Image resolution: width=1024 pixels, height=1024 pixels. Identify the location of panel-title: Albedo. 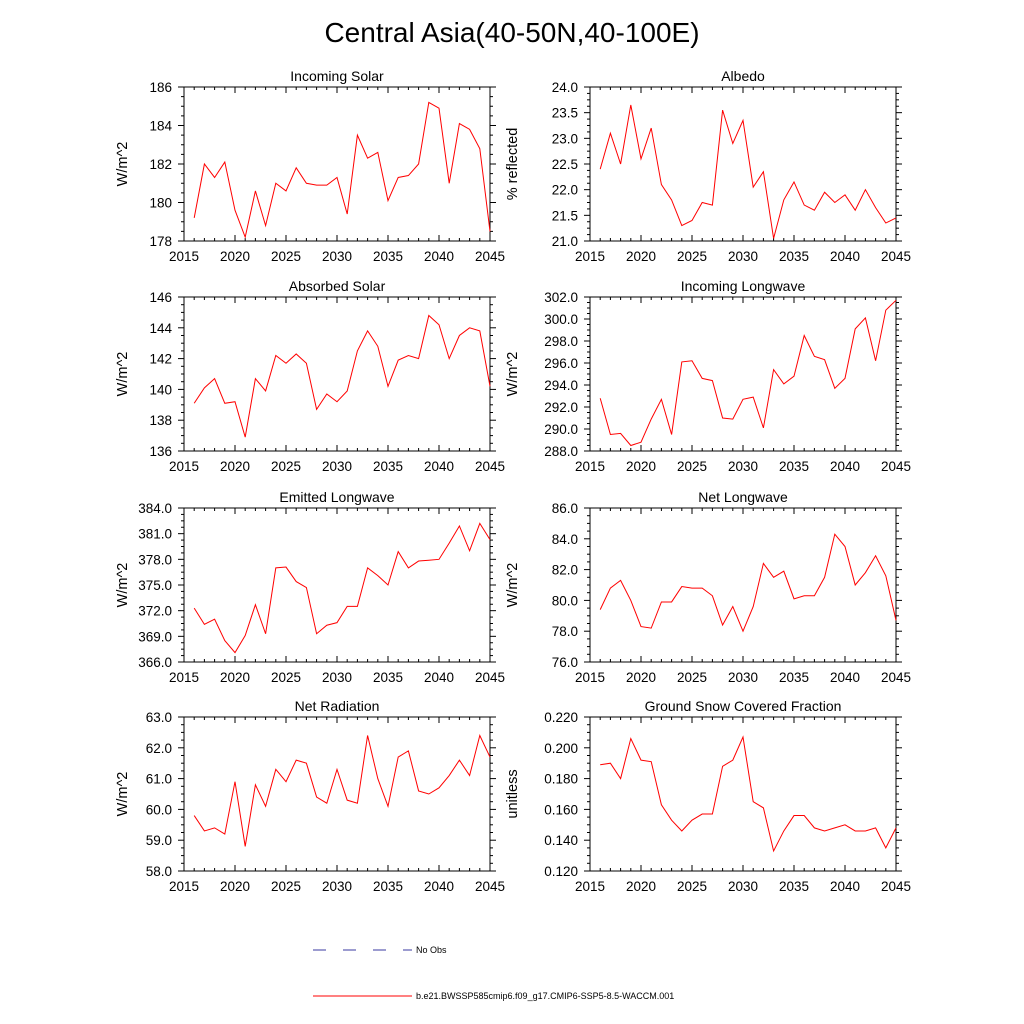
(743, 76).